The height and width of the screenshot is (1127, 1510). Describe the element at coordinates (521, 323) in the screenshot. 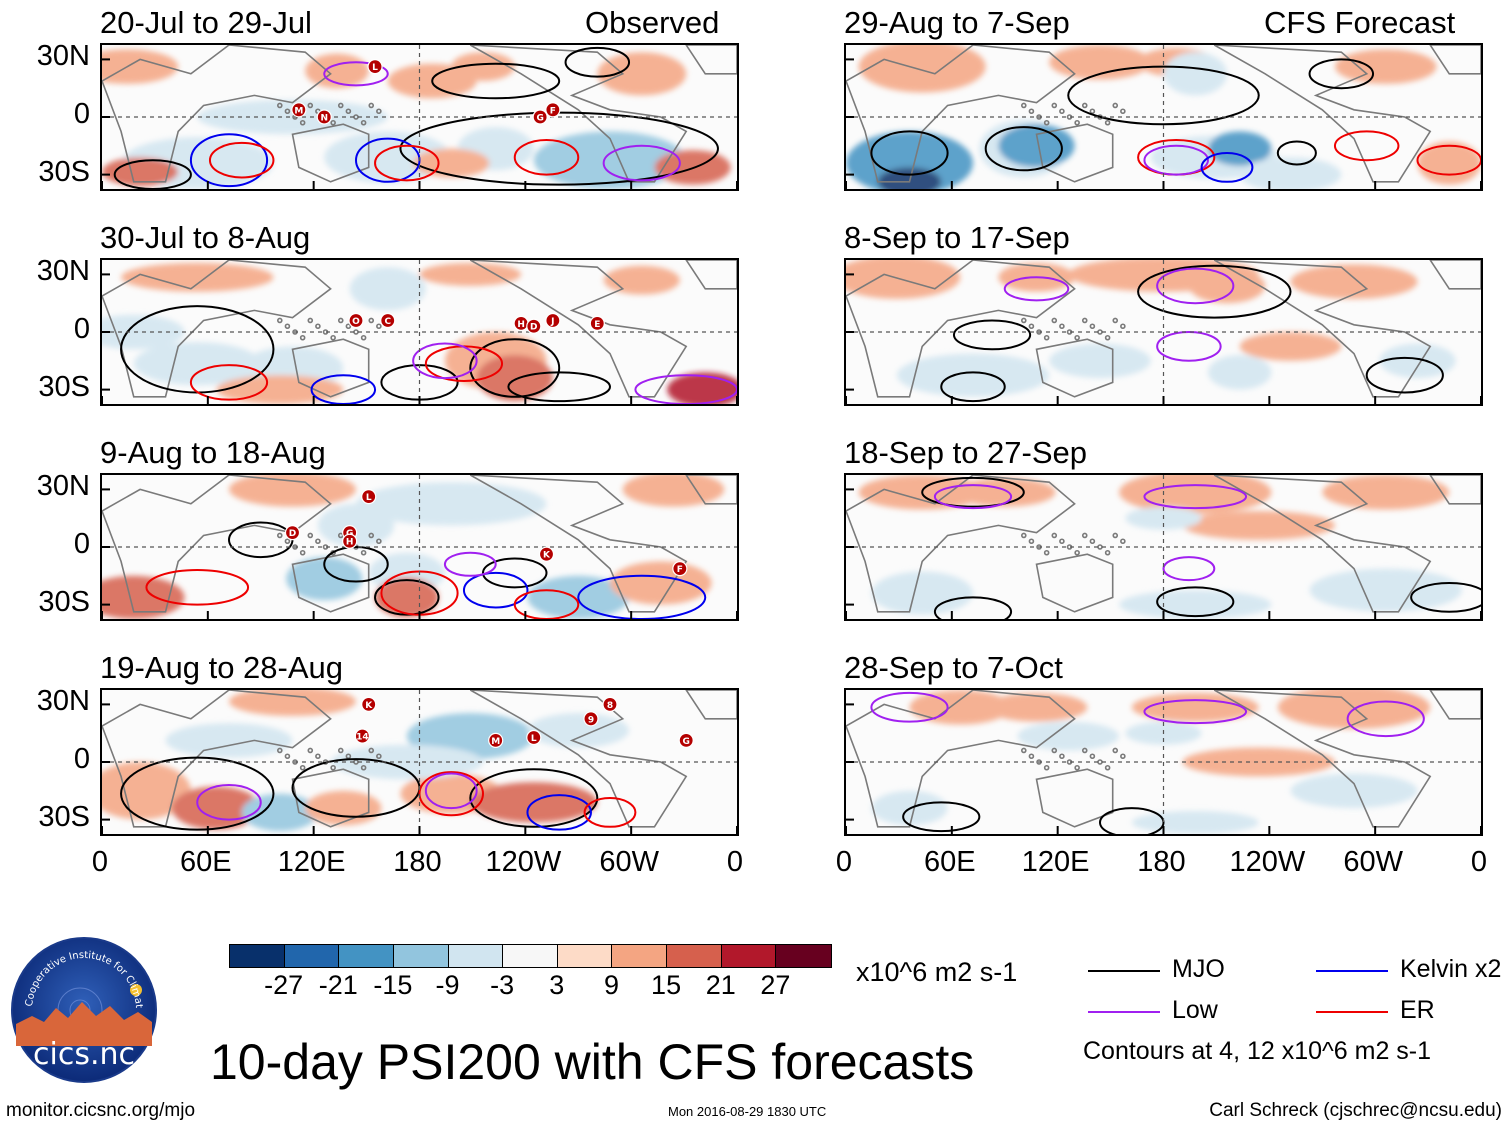

I see `storm-marker: H` at that location.